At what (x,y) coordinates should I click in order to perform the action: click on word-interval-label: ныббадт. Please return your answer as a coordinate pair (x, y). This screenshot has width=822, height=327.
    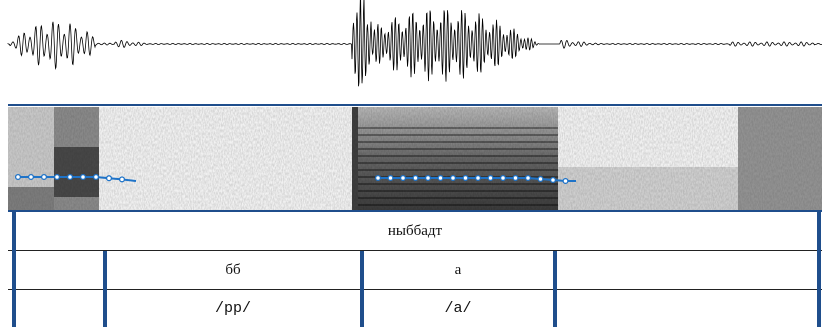
    Looking at the image, I should click on (415, 231).